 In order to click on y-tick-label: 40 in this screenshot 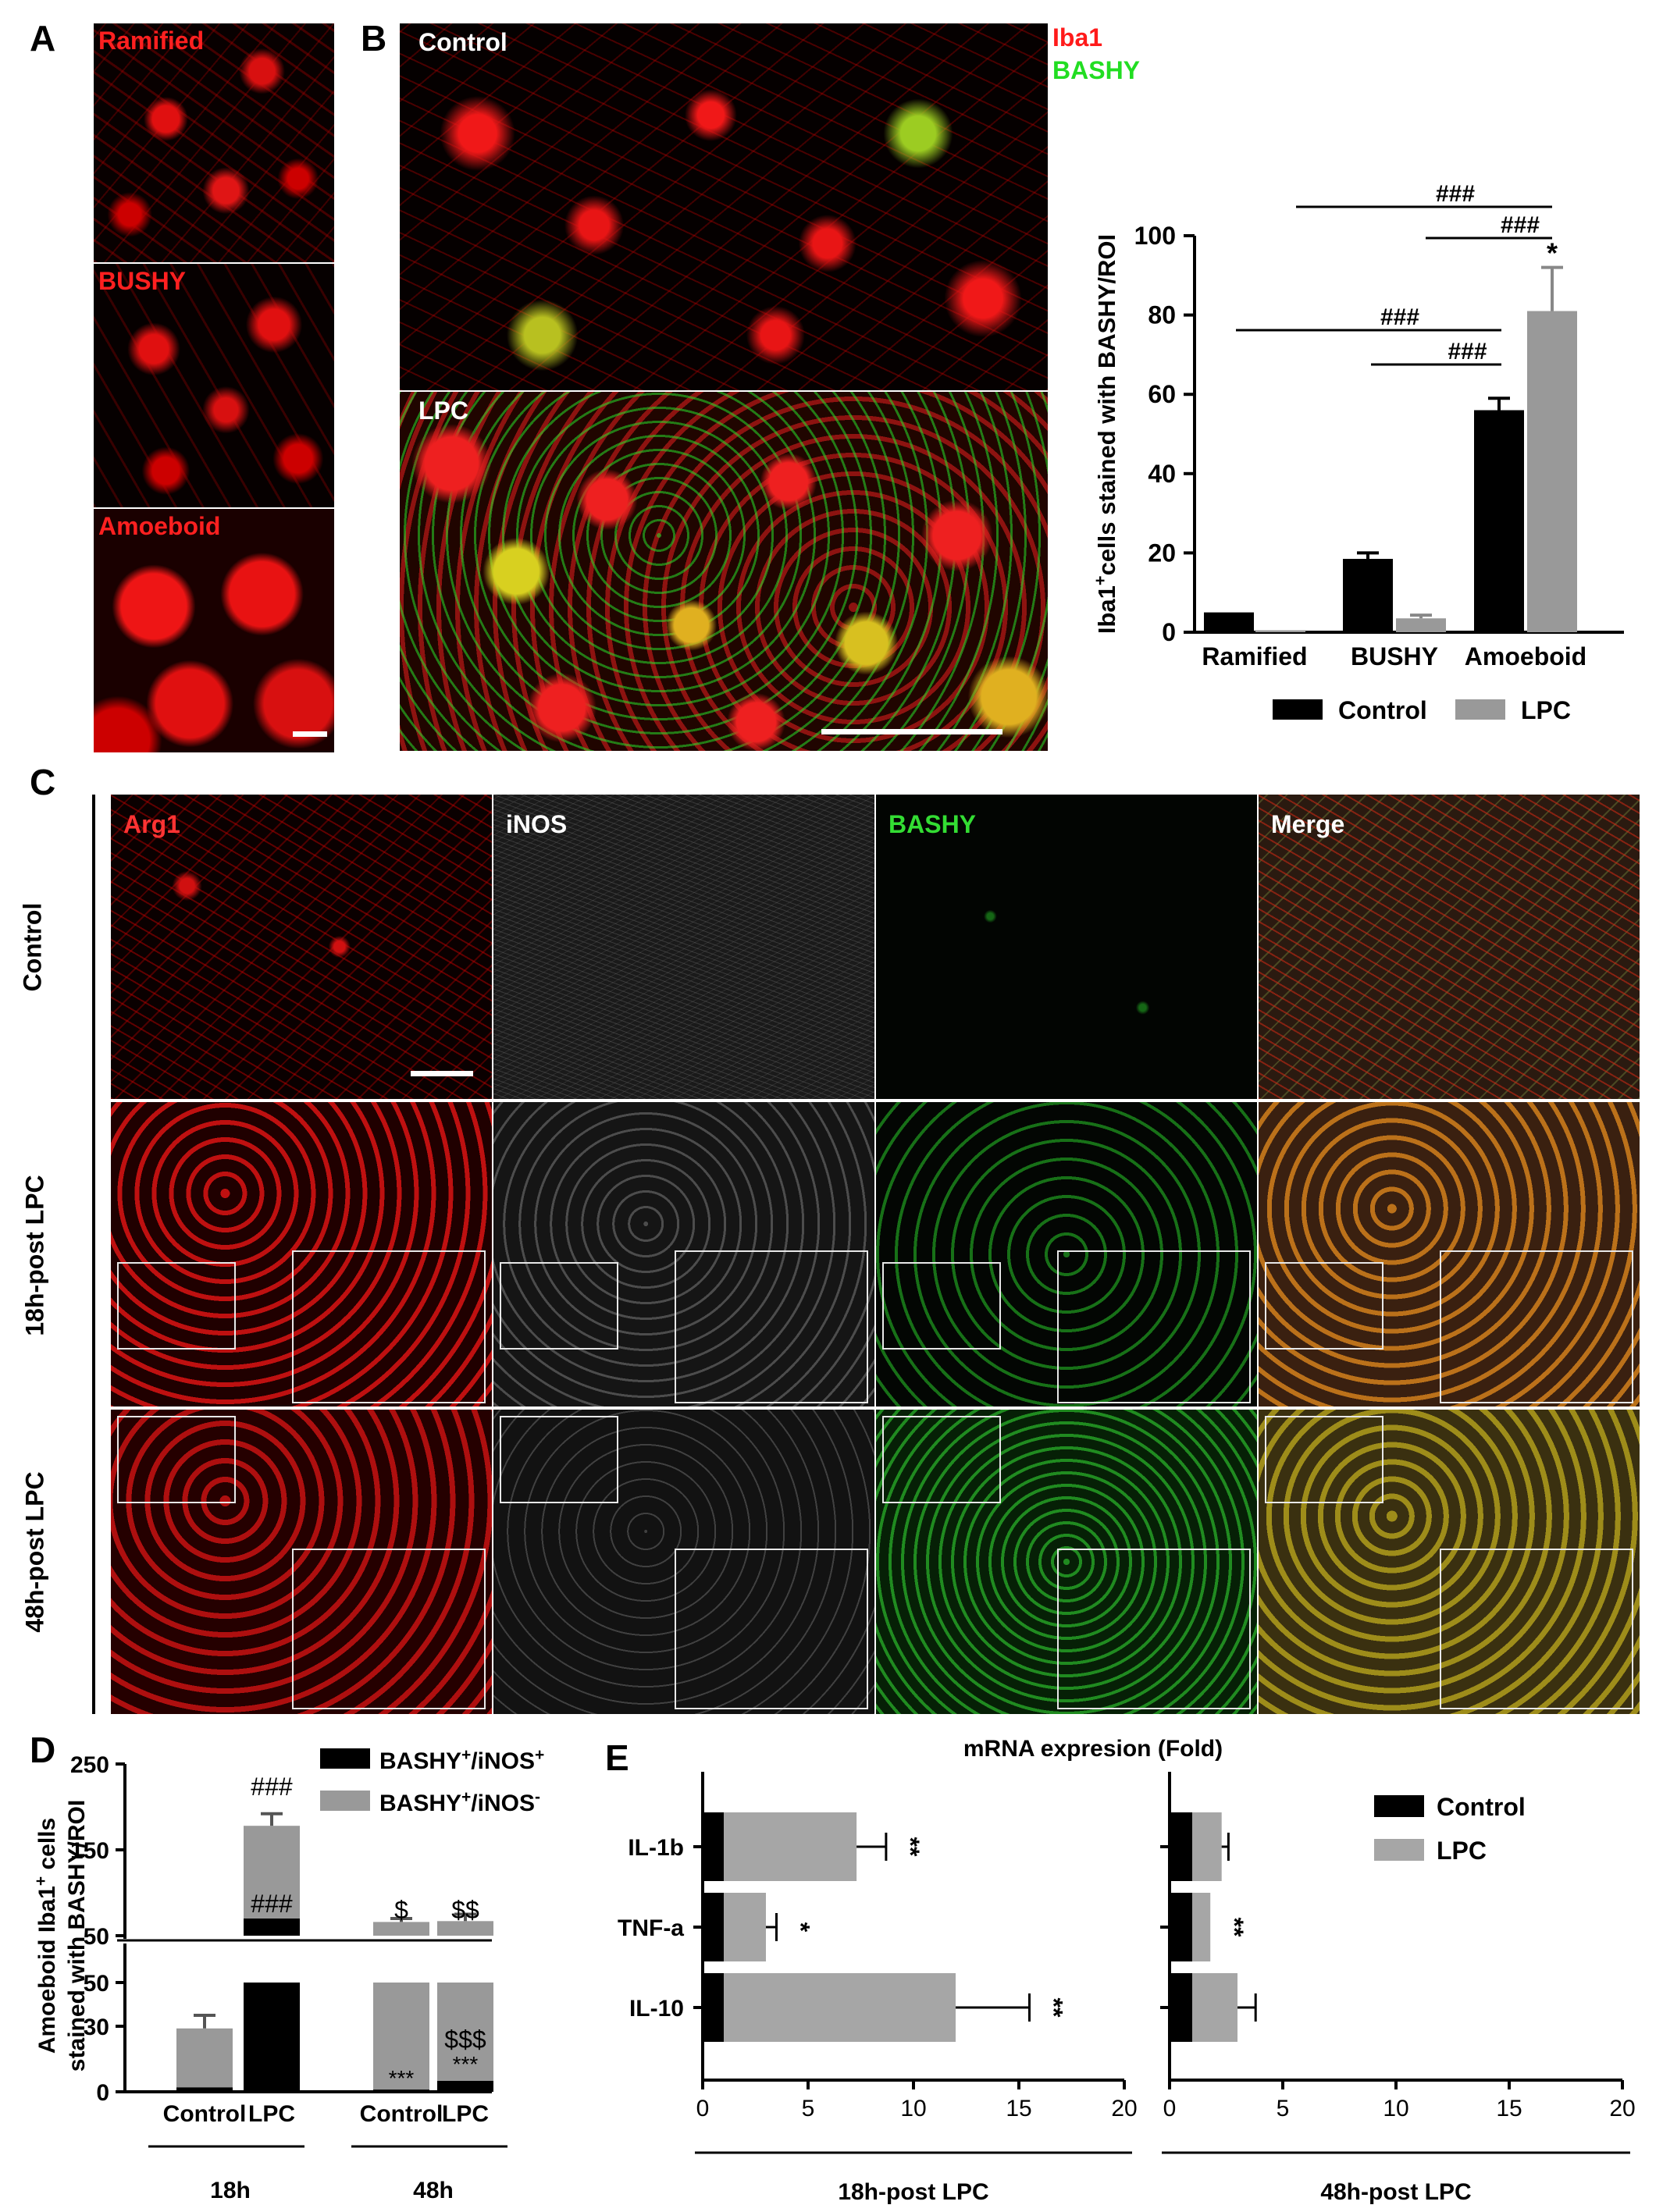, I will do `click(1162, 474)`.